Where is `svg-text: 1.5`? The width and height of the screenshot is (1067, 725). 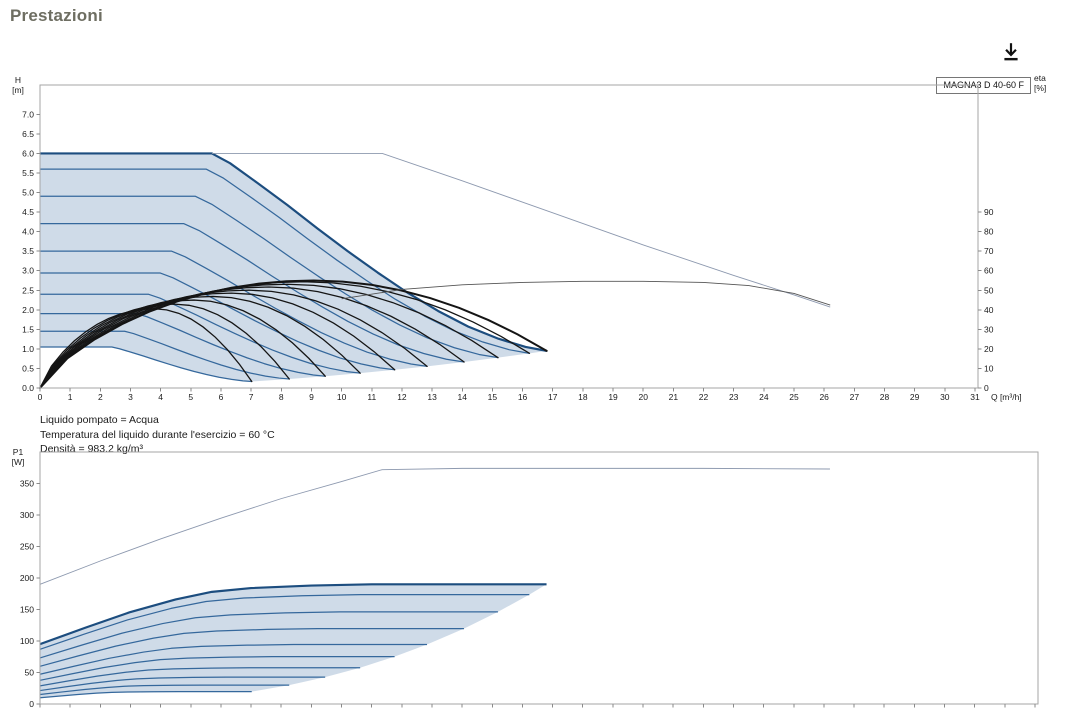 svg-text: 1.5 is located at coordinates (28, 329).